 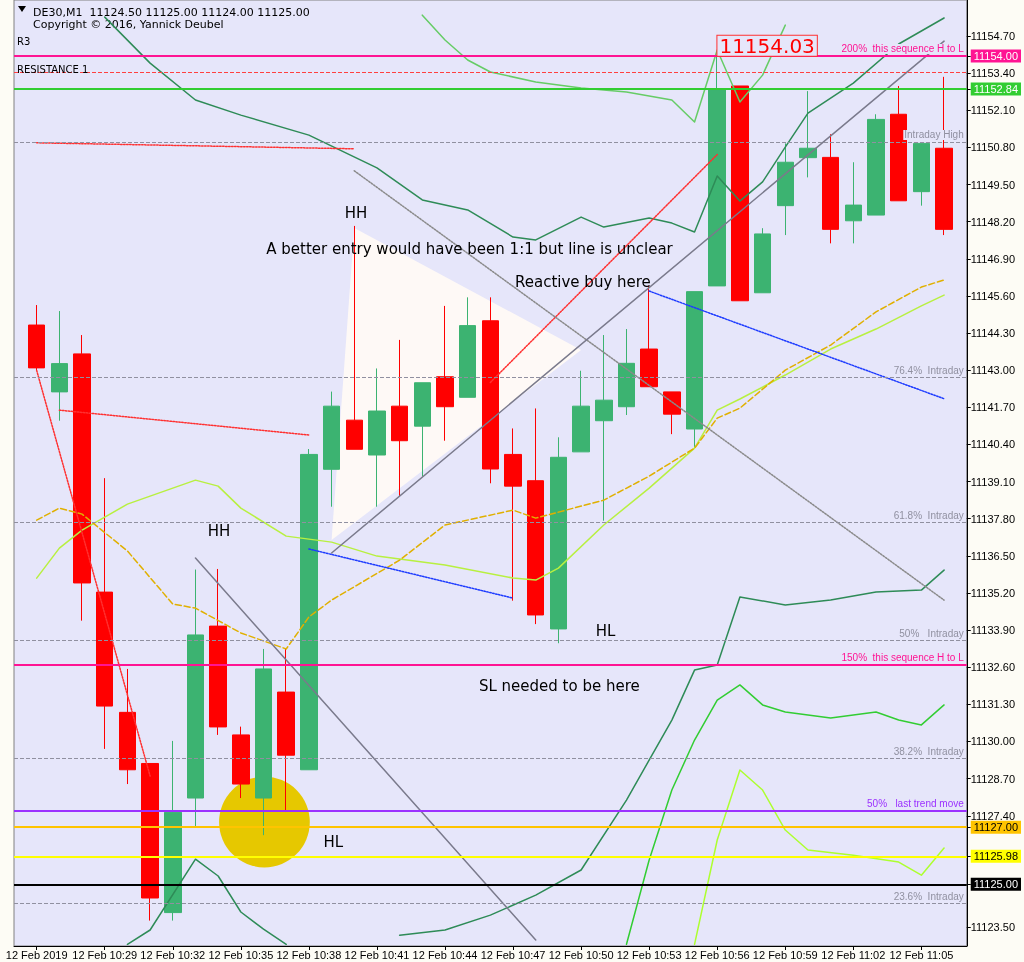 I want to click on x-tick-label: 12 Feb 10:59, so click(x=785, y=954).